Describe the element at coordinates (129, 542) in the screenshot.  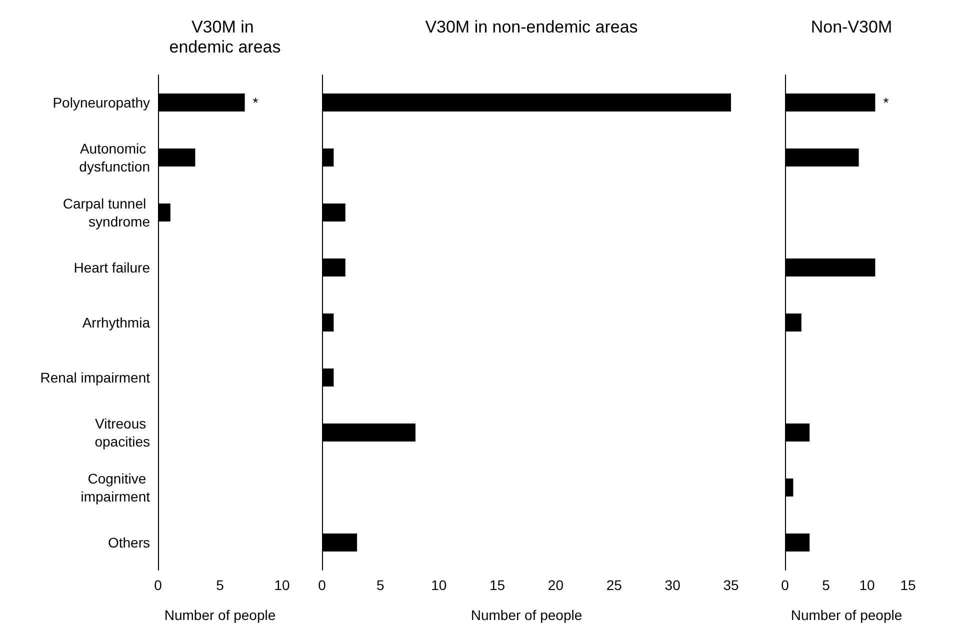
I see `y-tick-label: Others` at that location.